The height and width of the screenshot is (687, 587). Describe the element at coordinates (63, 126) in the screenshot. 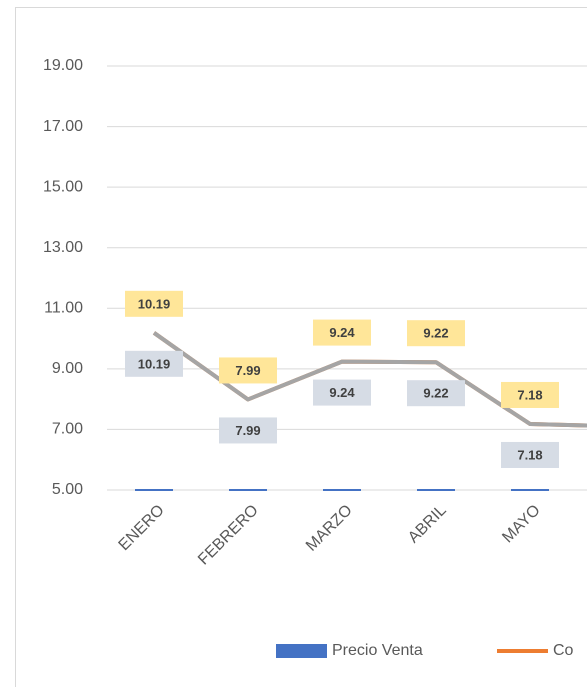

I see `y-tick-label: 17.00` at that location.